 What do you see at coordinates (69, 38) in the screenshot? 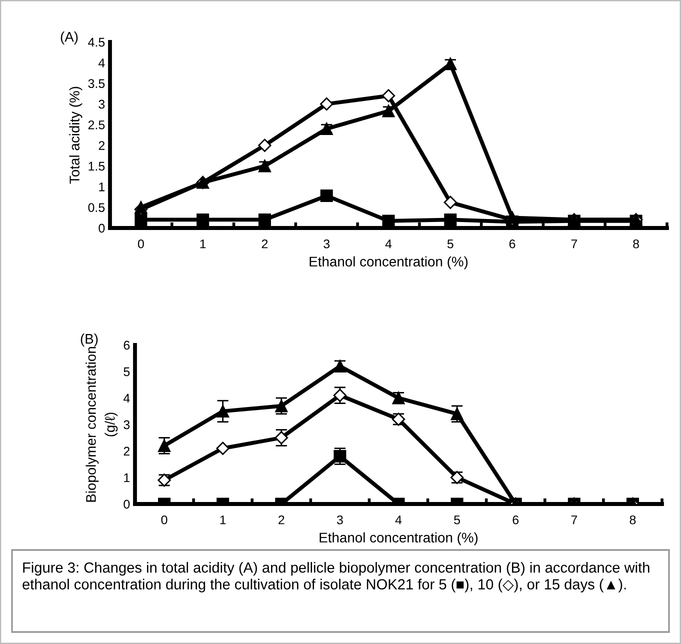
I see `chart-title: (A)` at bounding box center [69, 38].